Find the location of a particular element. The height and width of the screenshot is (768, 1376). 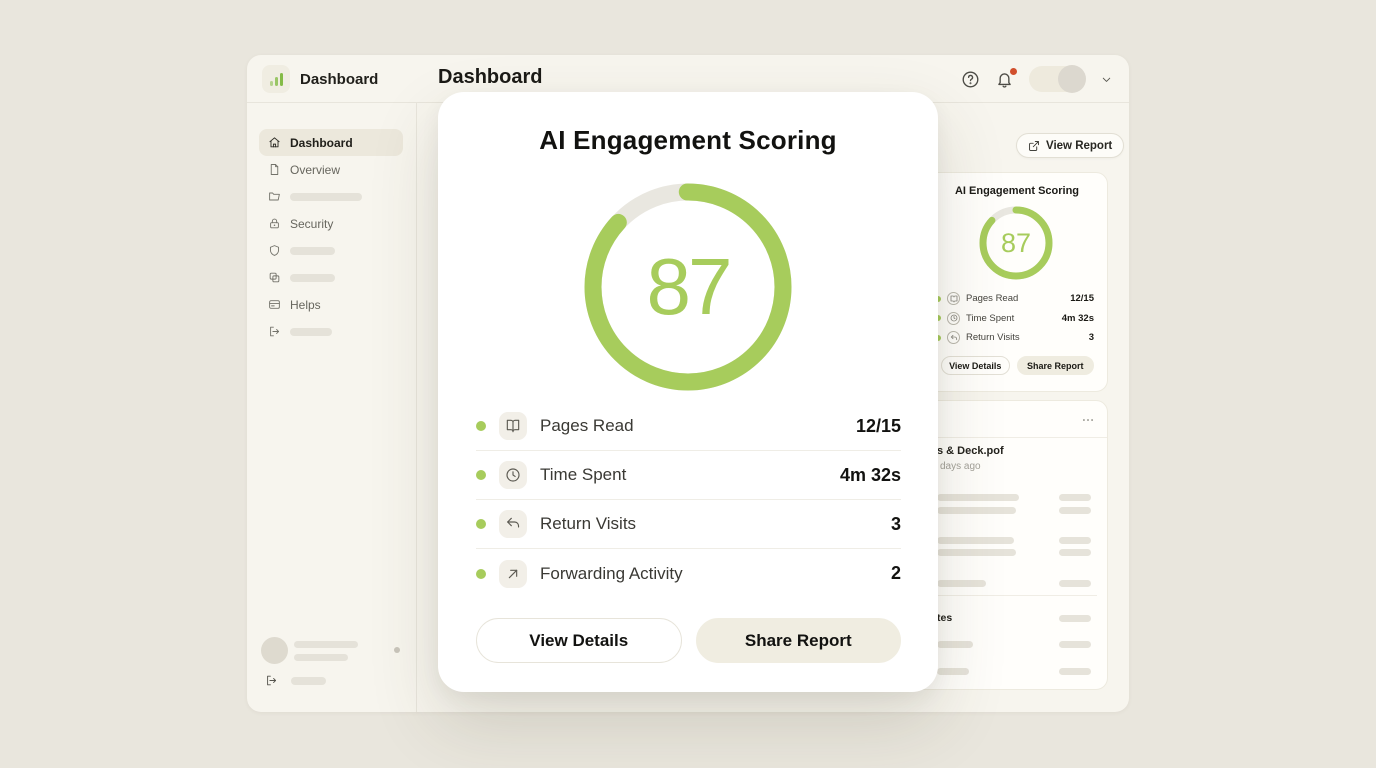

sidebar-logout is located at coordinates (295, 680).